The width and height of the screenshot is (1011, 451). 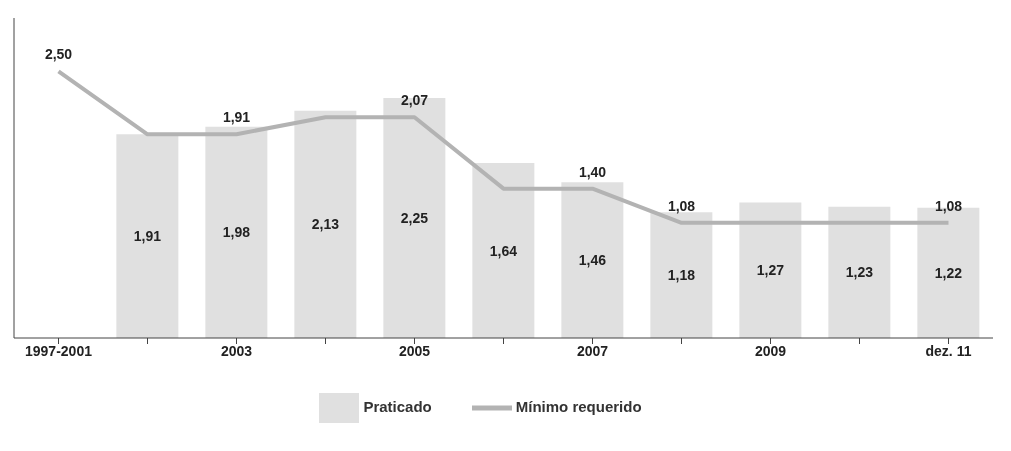 What do you see at coordinates (414, 350) in the screenshot?
I see `x-tick-label: 2005` at bounding box center [414, 350].